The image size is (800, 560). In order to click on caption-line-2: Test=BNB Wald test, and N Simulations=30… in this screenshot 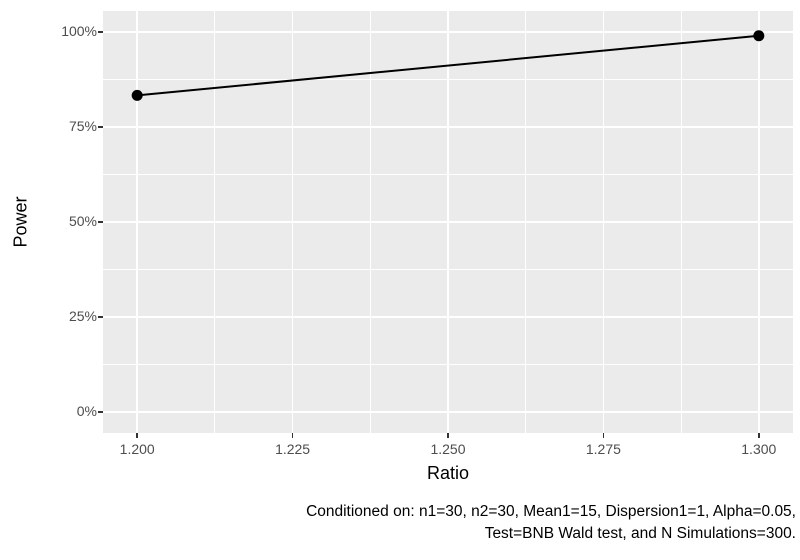, I will do `click(640, 533)`.